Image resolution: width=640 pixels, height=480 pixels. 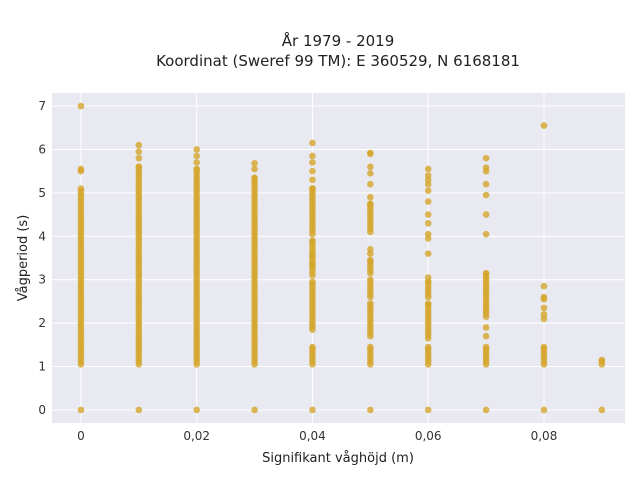 What do you see at coordinates (544, 436) in the screenshot?
I see `x-tick-label: 0,08` at bounding box center [544, 436].